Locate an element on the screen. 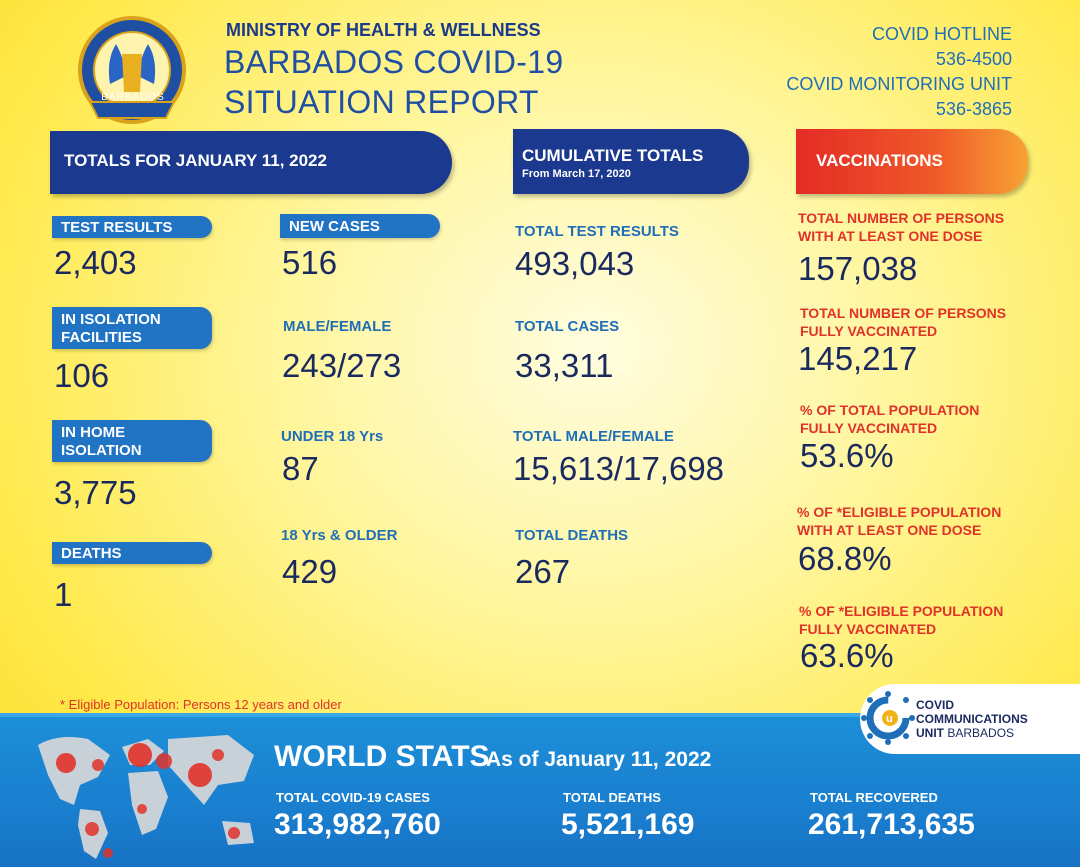  vac-full-label-2: FULLY VACCINATED is located at coordinates (869, 331).